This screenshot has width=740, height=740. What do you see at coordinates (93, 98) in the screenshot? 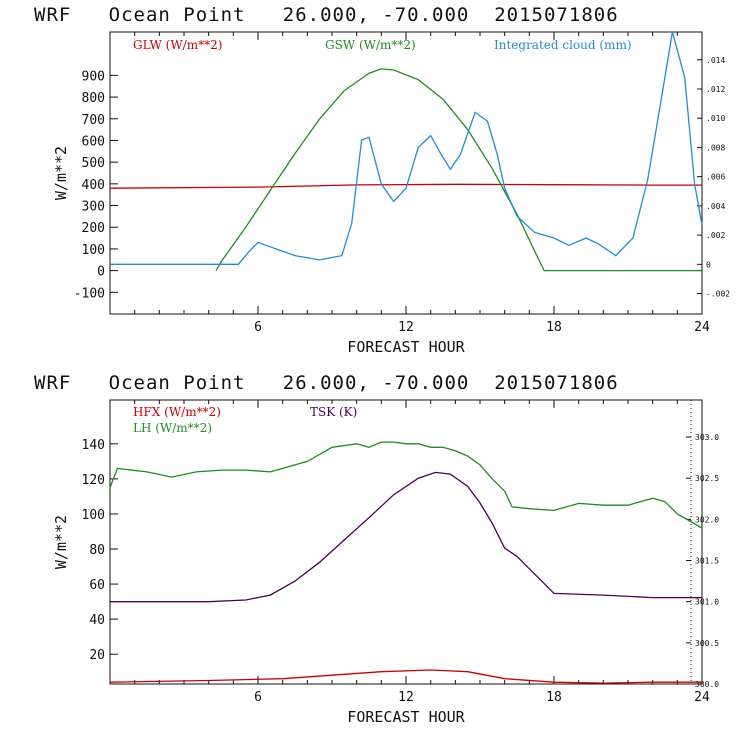
I see `y-tick-label: 800` at bounding box center [93, 98].